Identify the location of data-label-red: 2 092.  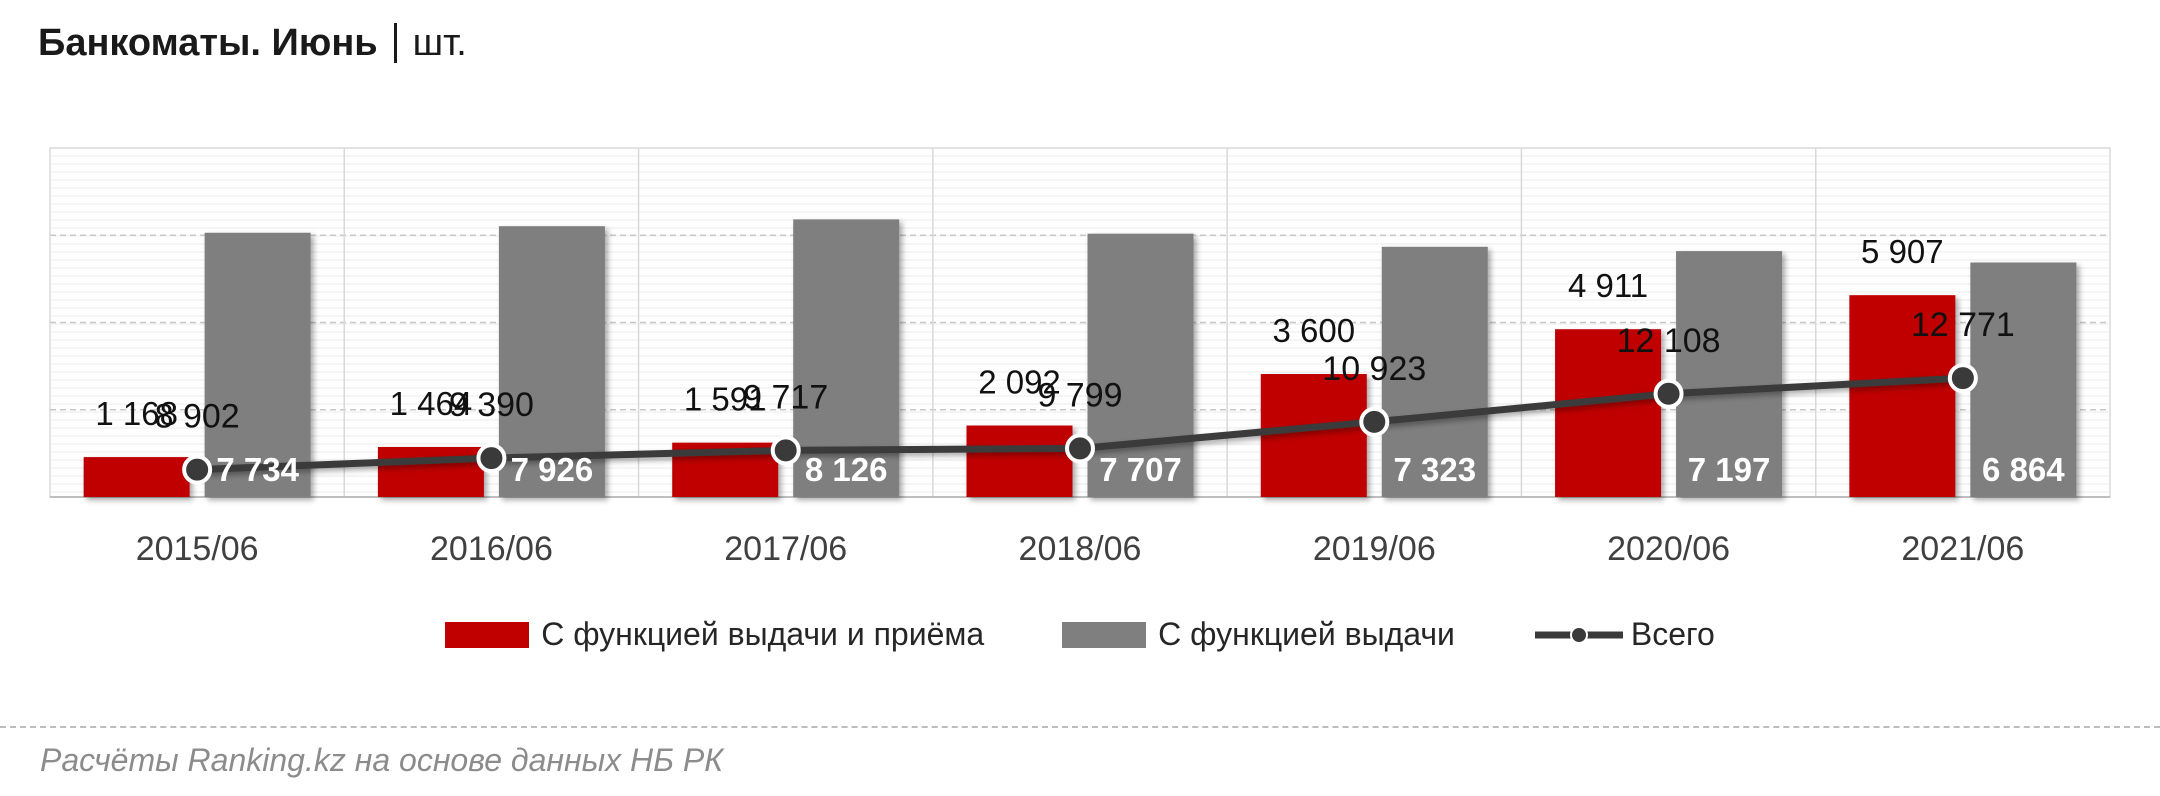
(1019, 382).